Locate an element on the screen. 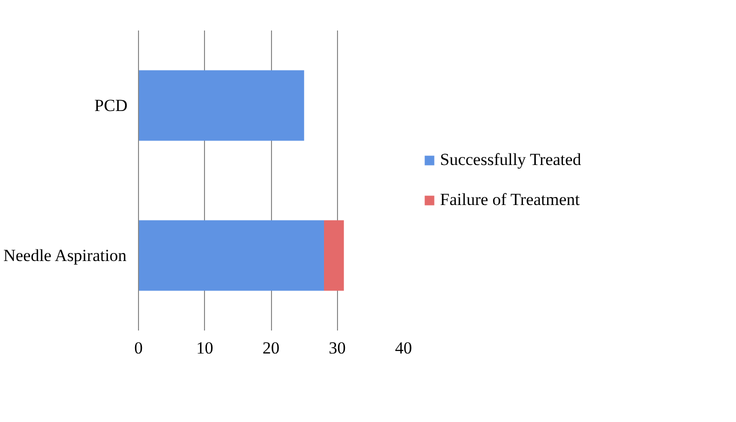 Image resolution: width=736 pixels, height=422 pixels. x-tick-label: 20 is located at coordinates (271, 348).